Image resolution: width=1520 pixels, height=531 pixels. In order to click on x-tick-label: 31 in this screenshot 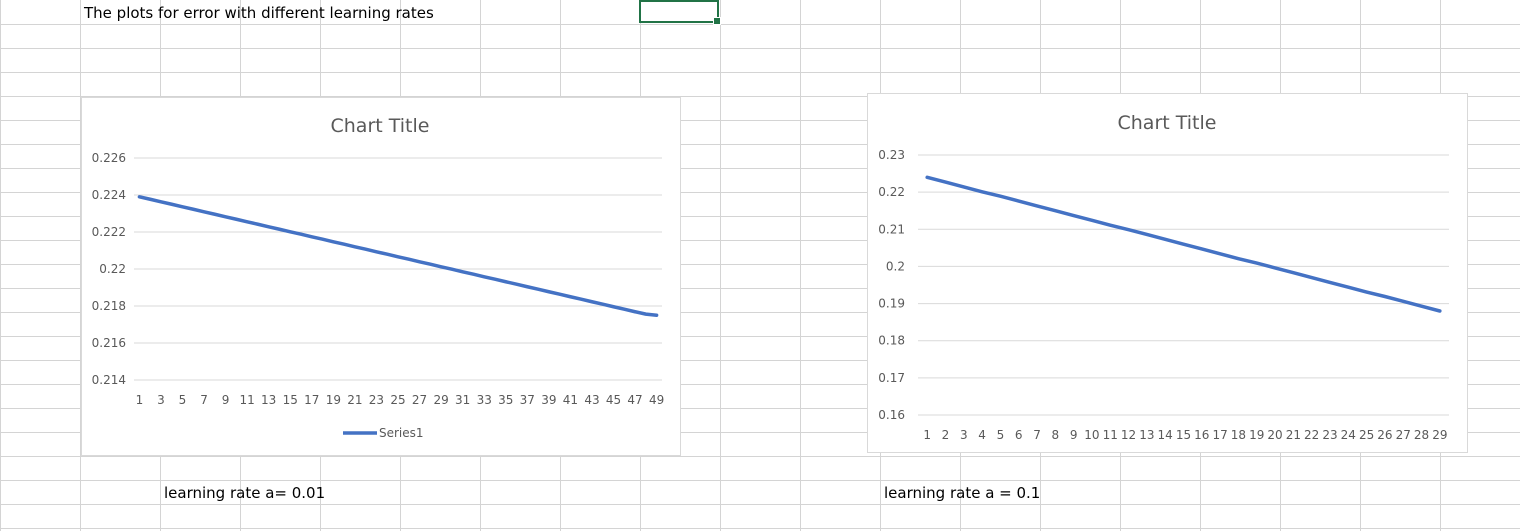, I will do `click(462, 400)`.